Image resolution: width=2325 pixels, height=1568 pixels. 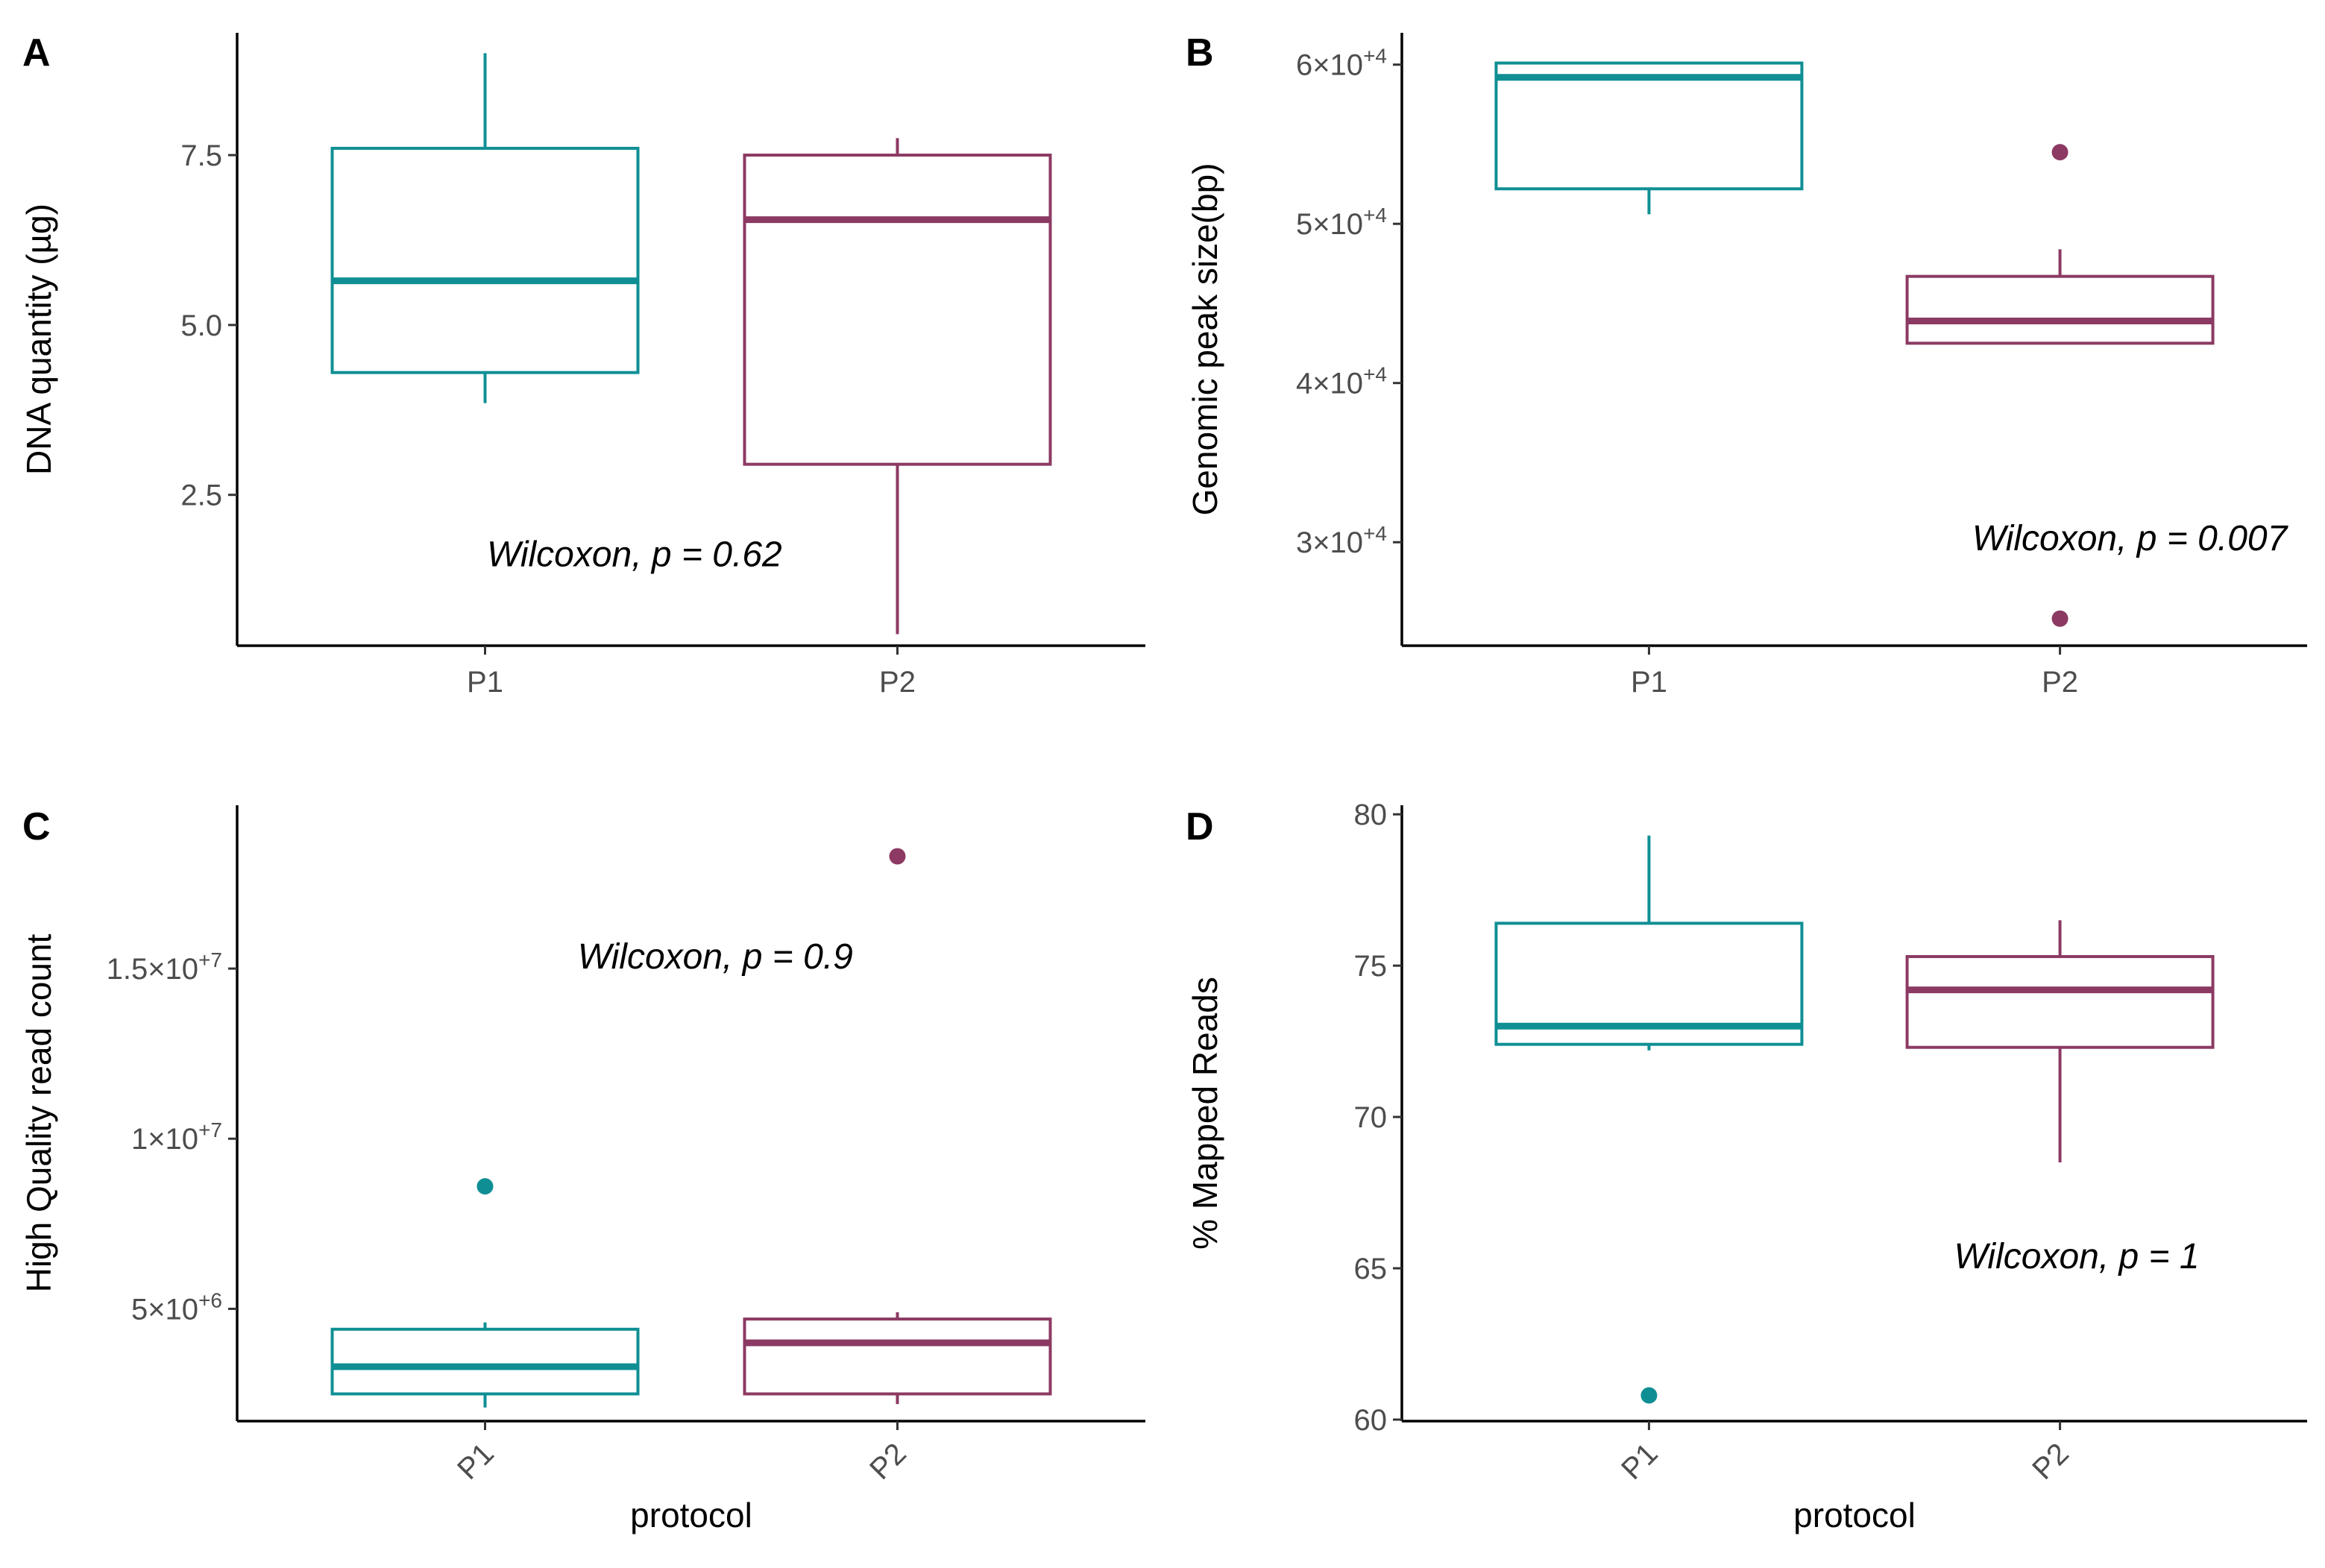 What do you see at coordinates (38, 1112) in the screenshot?
I see `y-axis-title: High Quality read count` at bounding box center [38, 1112].